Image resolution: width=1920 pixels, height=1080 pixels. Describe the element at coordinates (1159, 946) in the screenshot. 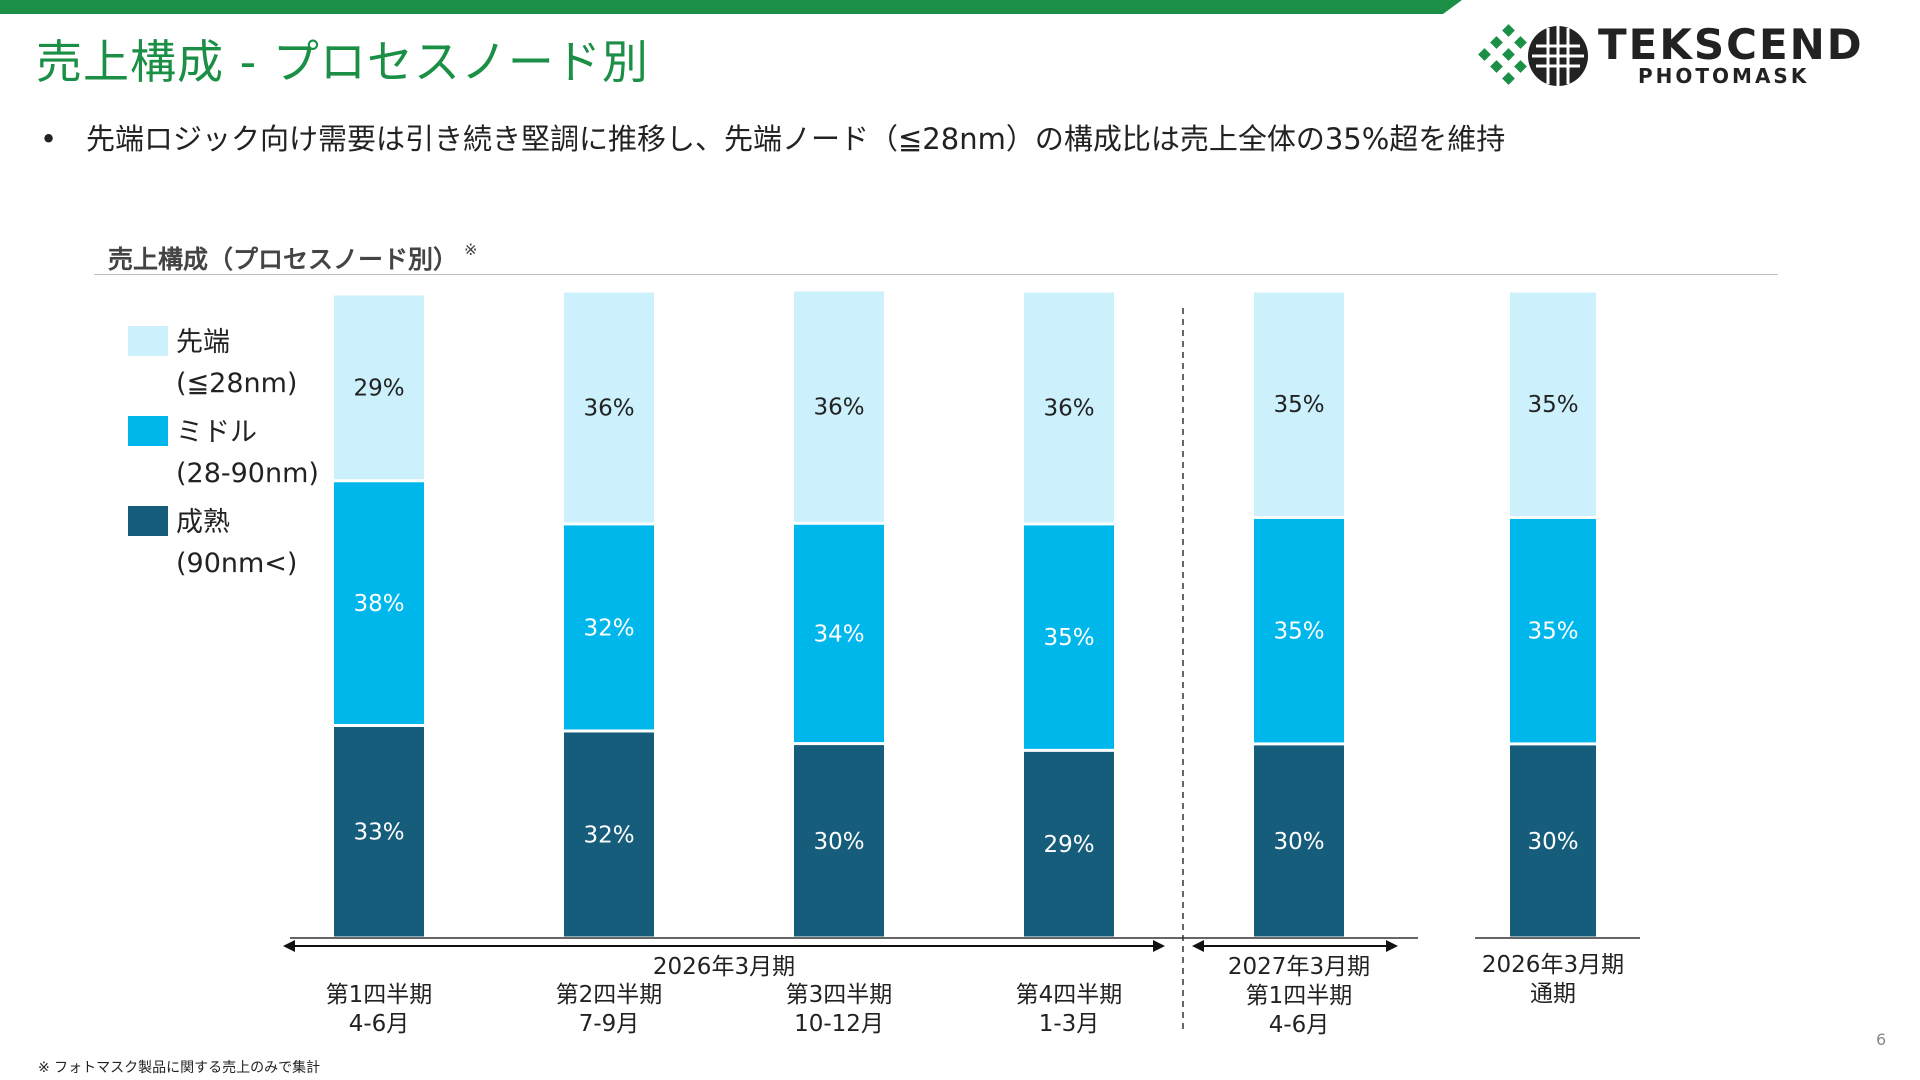

I see `group-arrow-2026-head-right` at that location.